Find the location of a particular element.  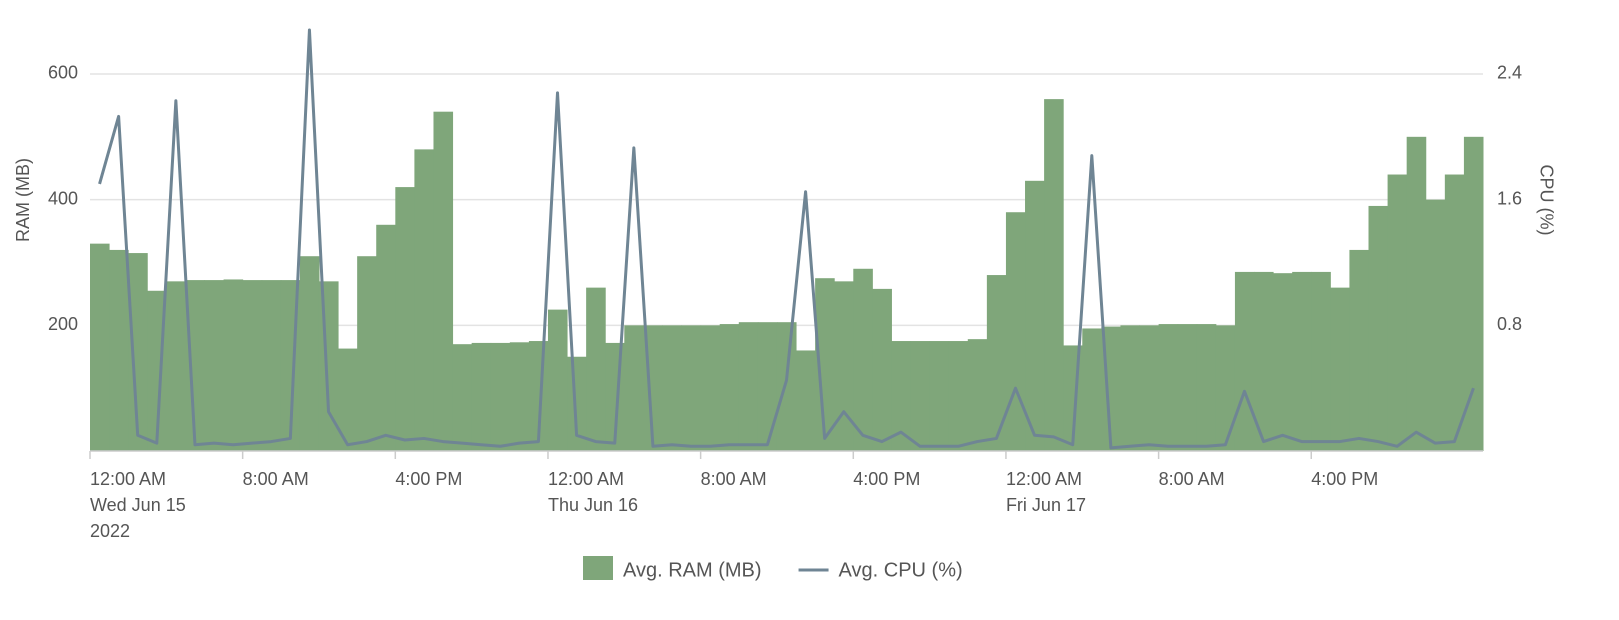

legend-label: Avg. CPU (%) is located at coordinates (901, 570).